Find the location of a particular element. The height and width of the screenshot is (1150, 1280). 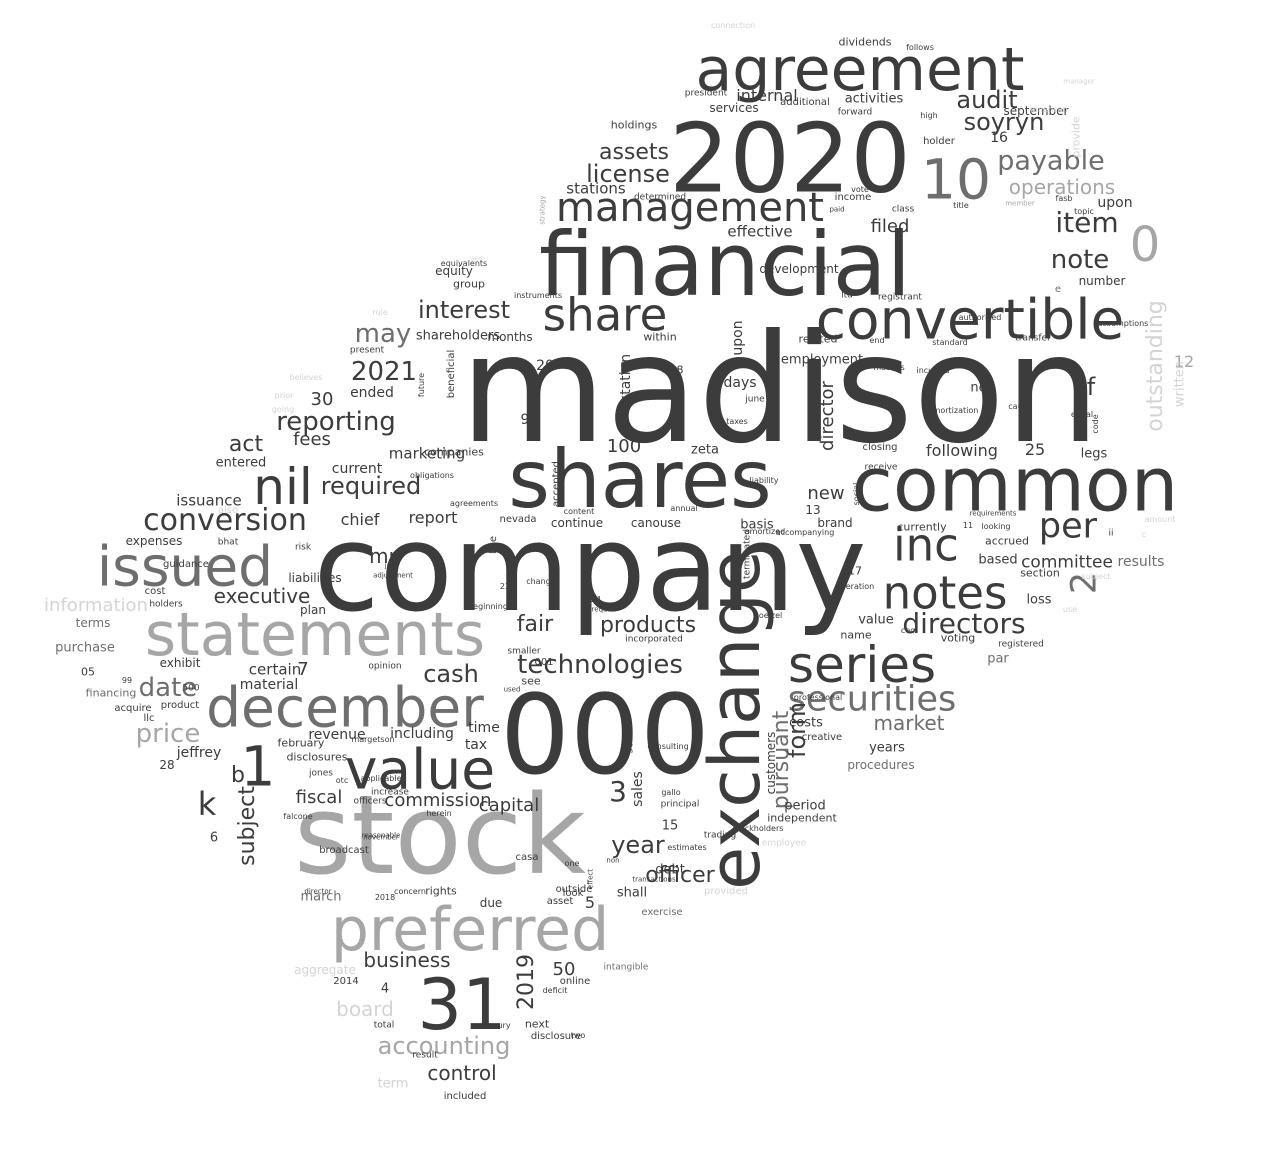

cloud-word: common is located at coordinates (1015, 484).